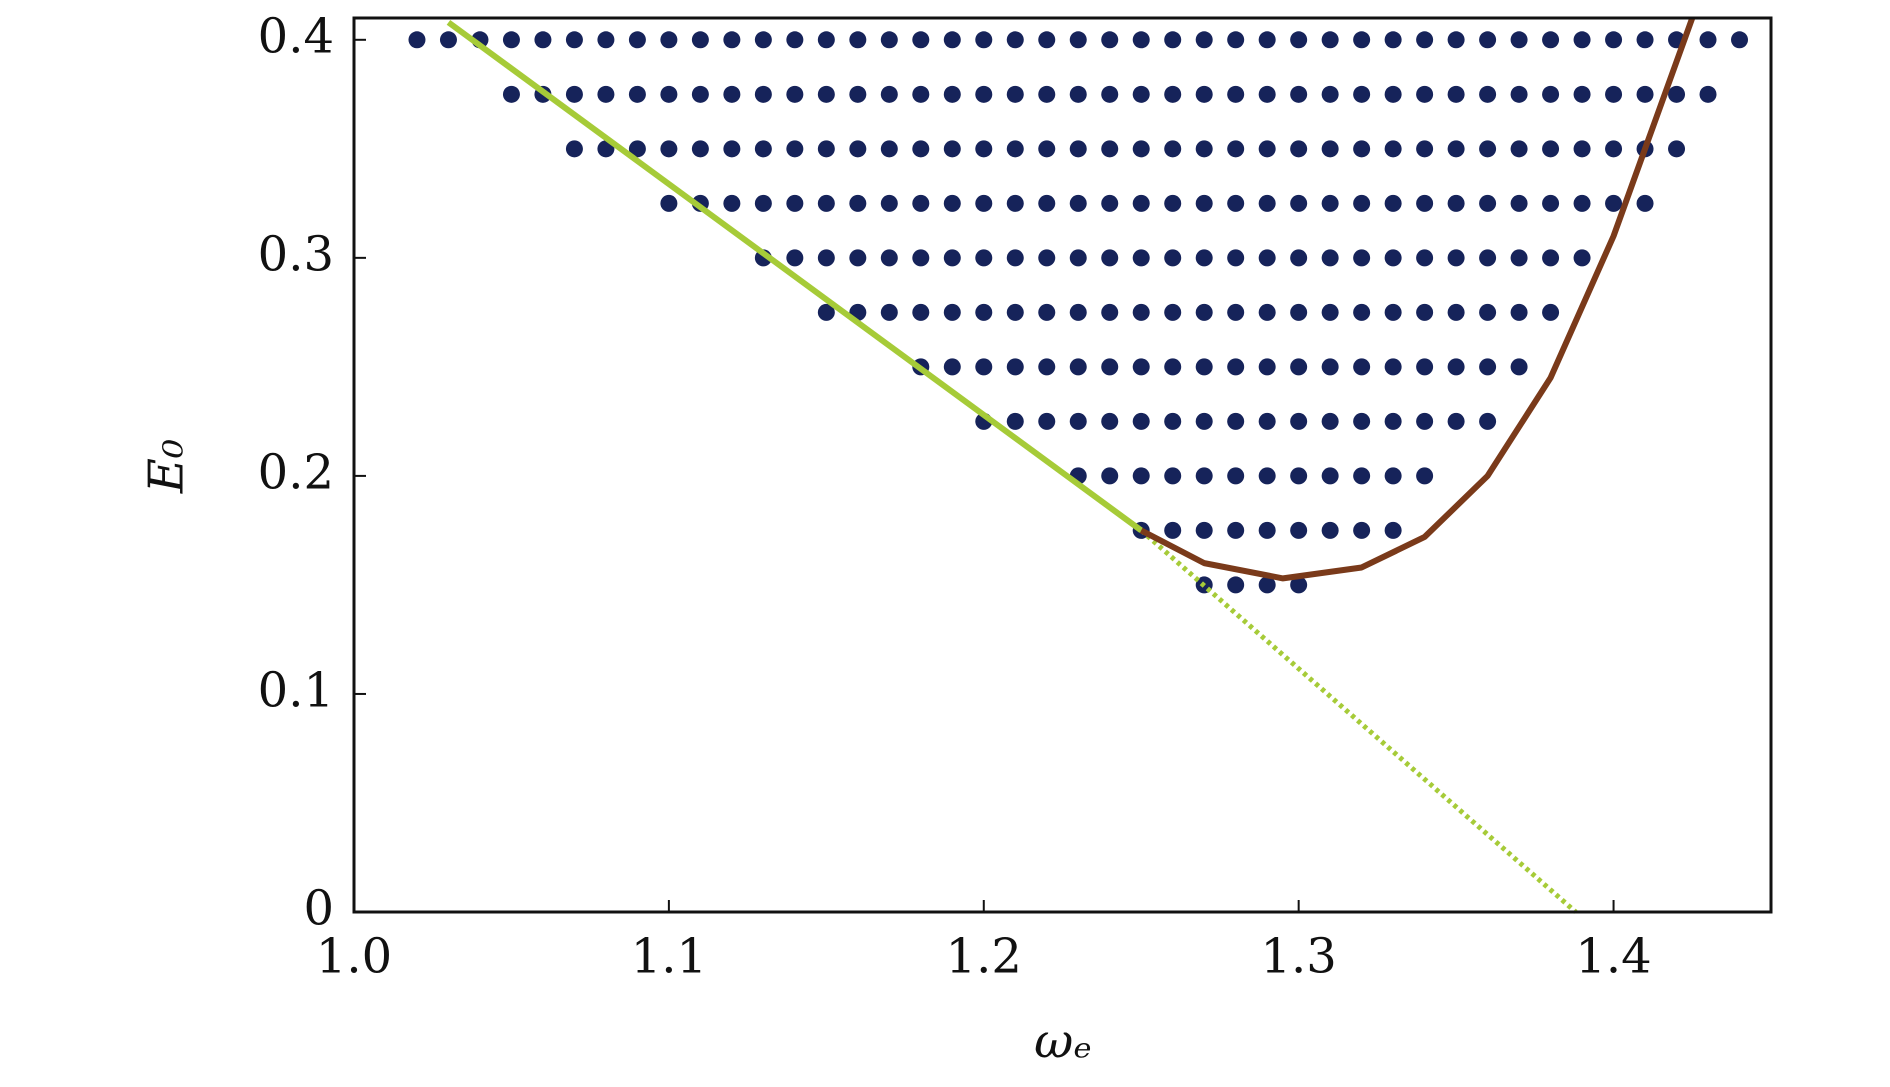 This screenshot has width=1890, height=1087. Describe the element at coordinates (669, 957) in the screenshot. I see `x-tick-label: 1.1` at that location.